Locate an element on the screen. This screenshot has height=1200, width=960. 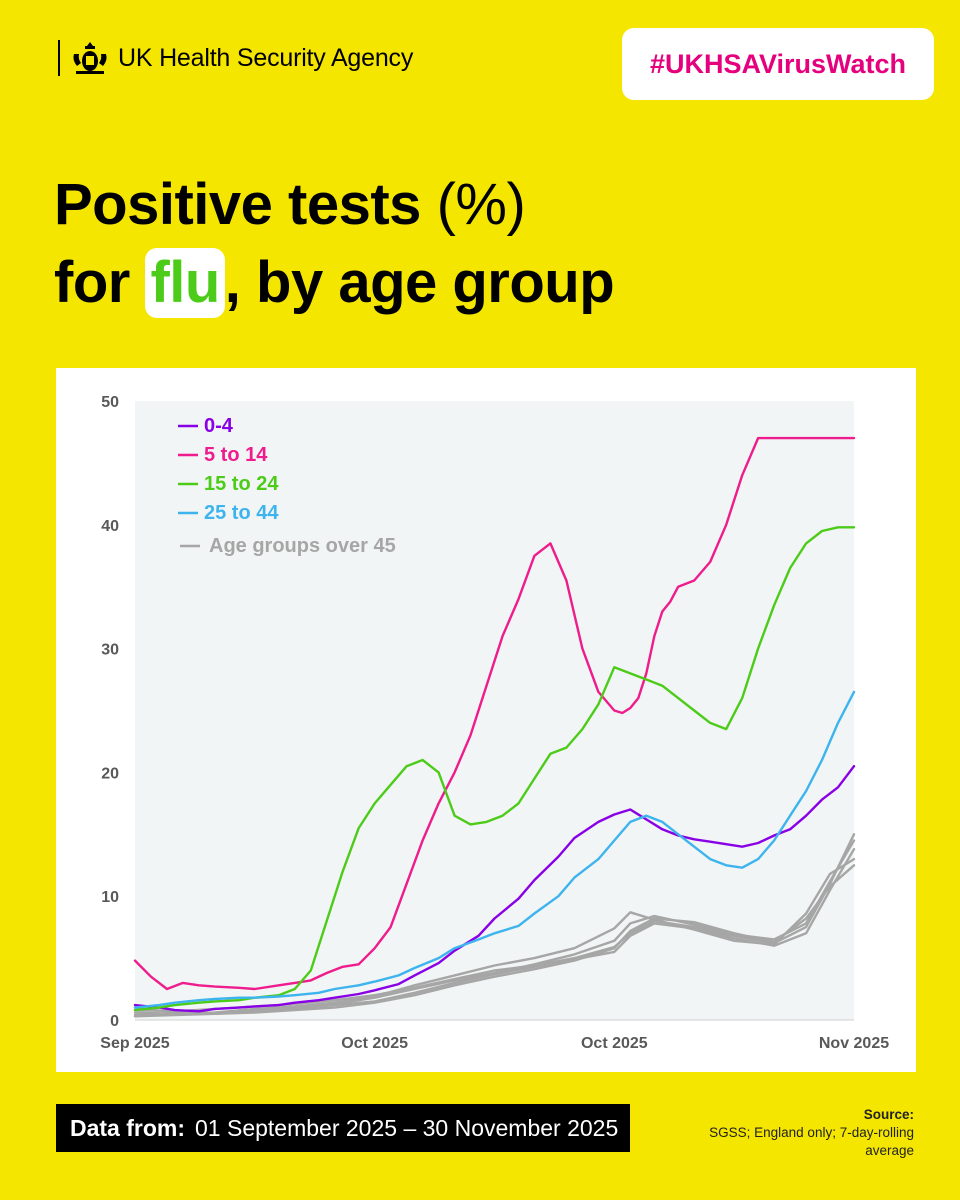
y-tick-label: 50 is located at coordinates (110, 402).